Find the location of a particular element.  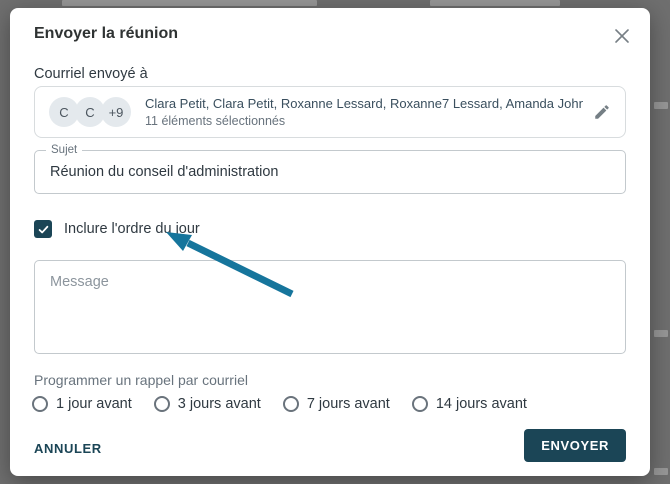

dialog-title: Envoyer la réunion is located at coordinates (106, 33).